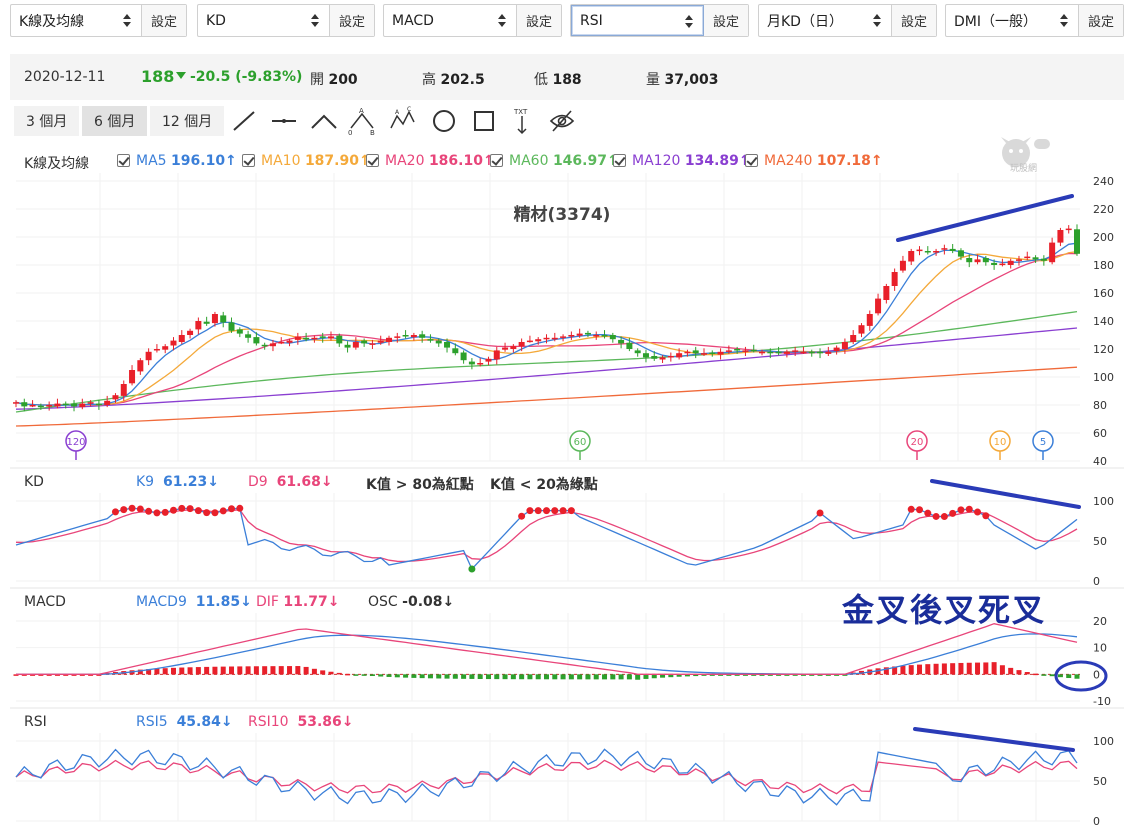  I want to click on dmi-select: DMI（一般）, so click(1012, 20).